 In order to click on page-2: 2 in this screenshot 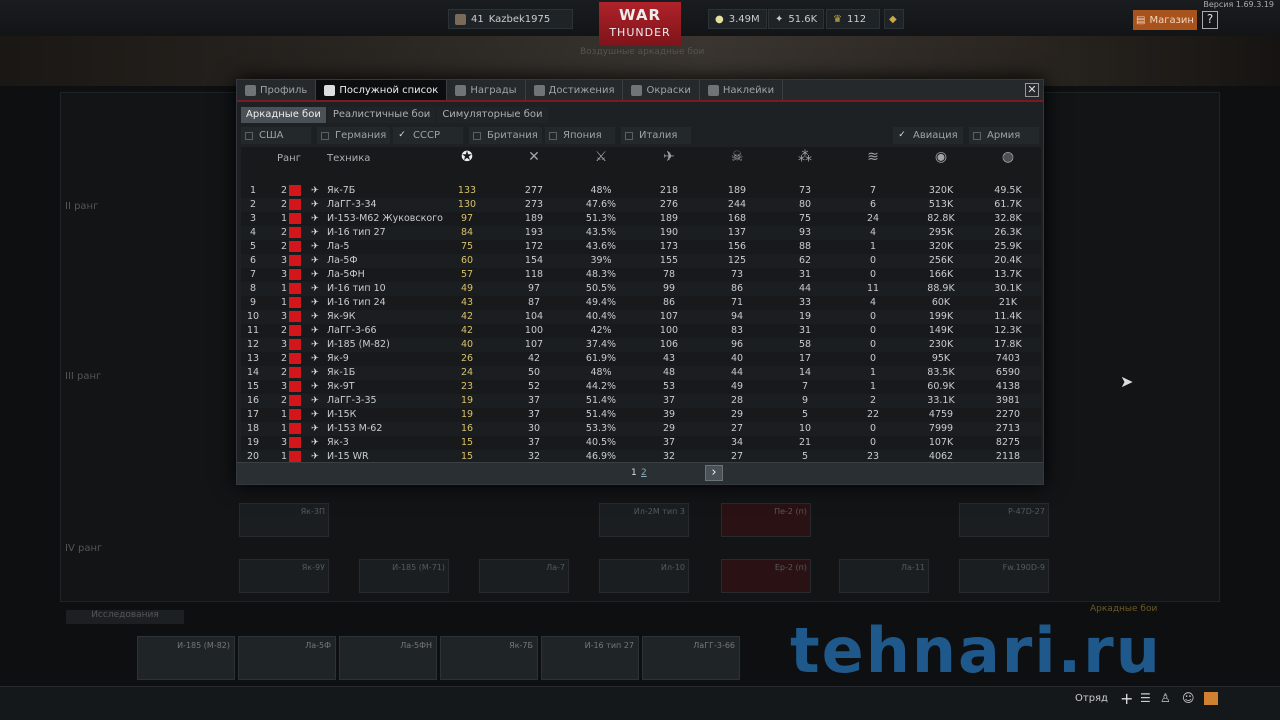, I will do `click(644, 473)`.